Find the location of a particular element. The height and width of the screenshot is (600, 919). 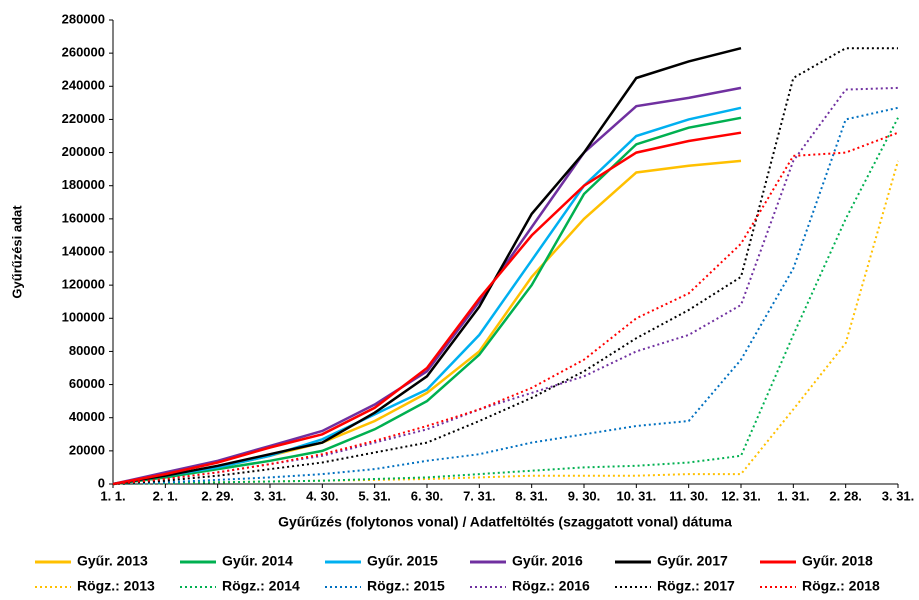

legend-label: Rögz.: 2017 is located at coordinates (696, 586).